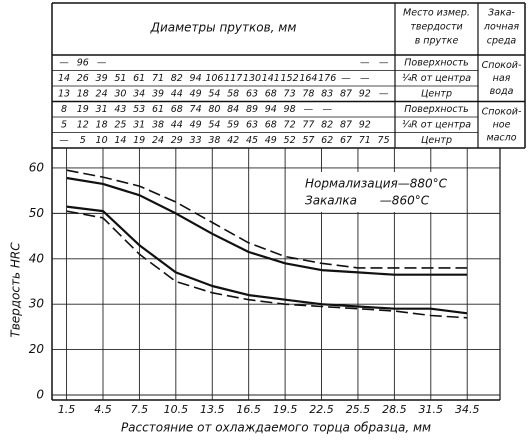  I want to click on table-cell: 62, so click(327, 140).